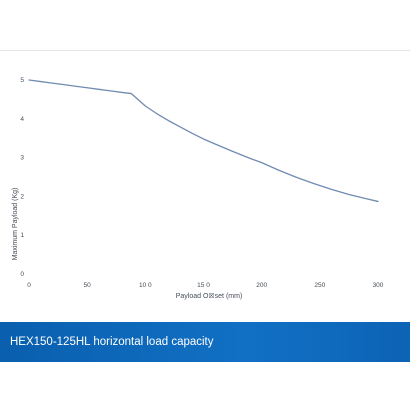 This screenshot has height=410, width=410. What do you see at coordinates (22, 177) in the screenshot?
I see `y-tick-labels: 0 1 2 3 4 5` at bounding box center [22, 177].